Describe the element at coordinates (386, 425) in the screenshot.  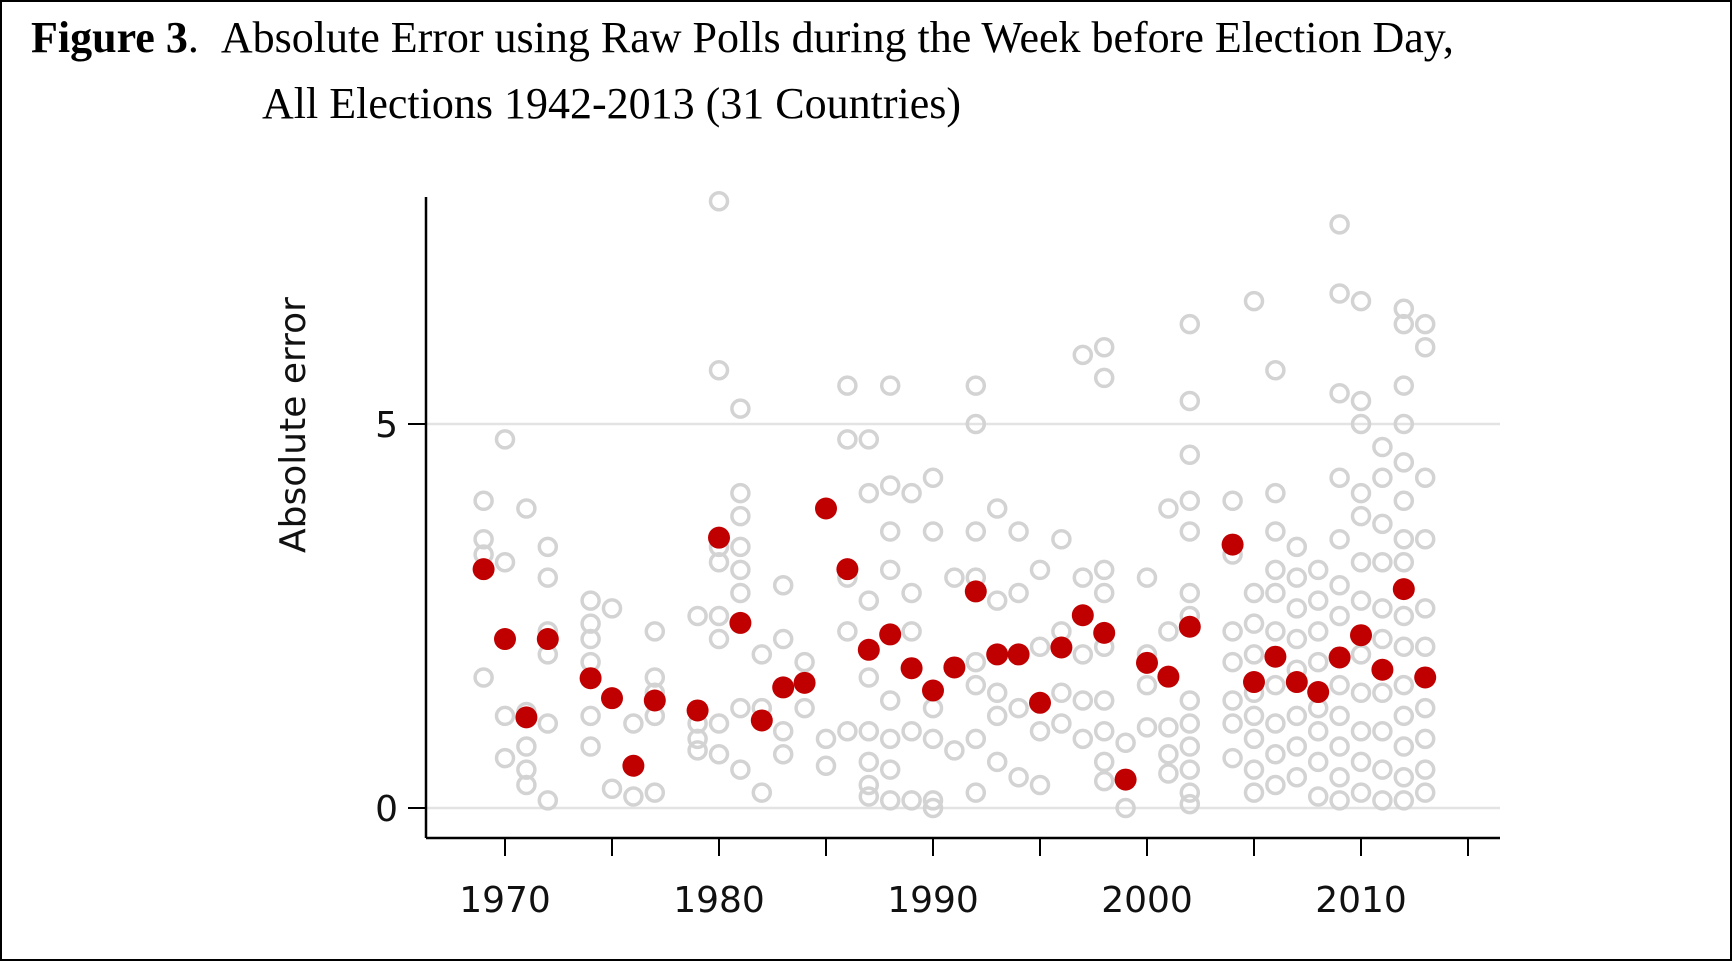
I see `y-tick-label: 5` at that location.